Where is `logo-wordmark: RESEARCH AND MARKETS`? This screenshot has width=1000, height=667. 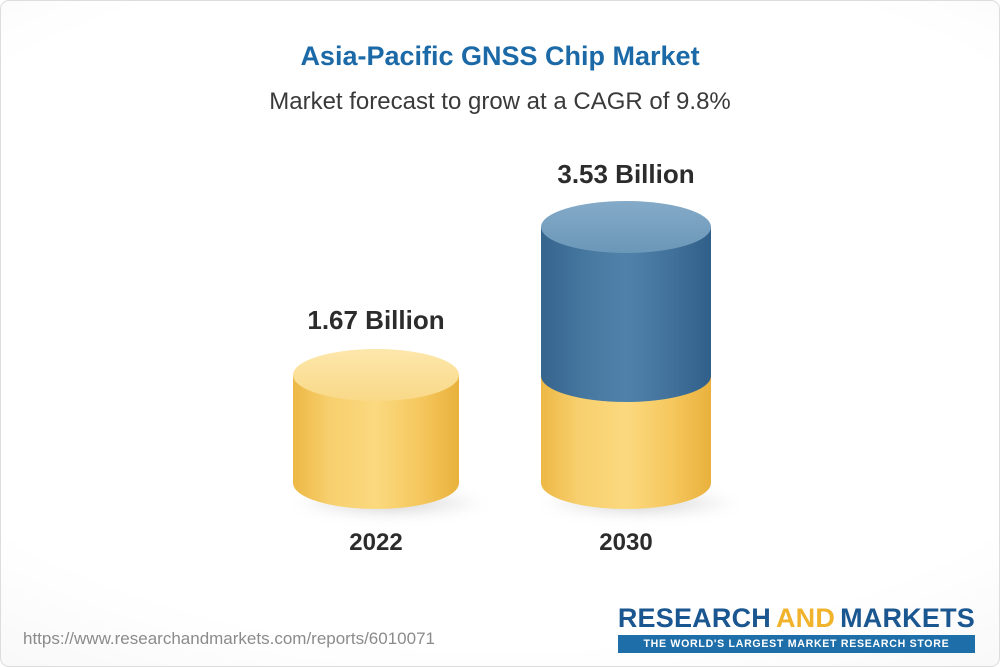
logo-wordmark: RESEARCH AND MARKETS is located at coordinates (796, 617).